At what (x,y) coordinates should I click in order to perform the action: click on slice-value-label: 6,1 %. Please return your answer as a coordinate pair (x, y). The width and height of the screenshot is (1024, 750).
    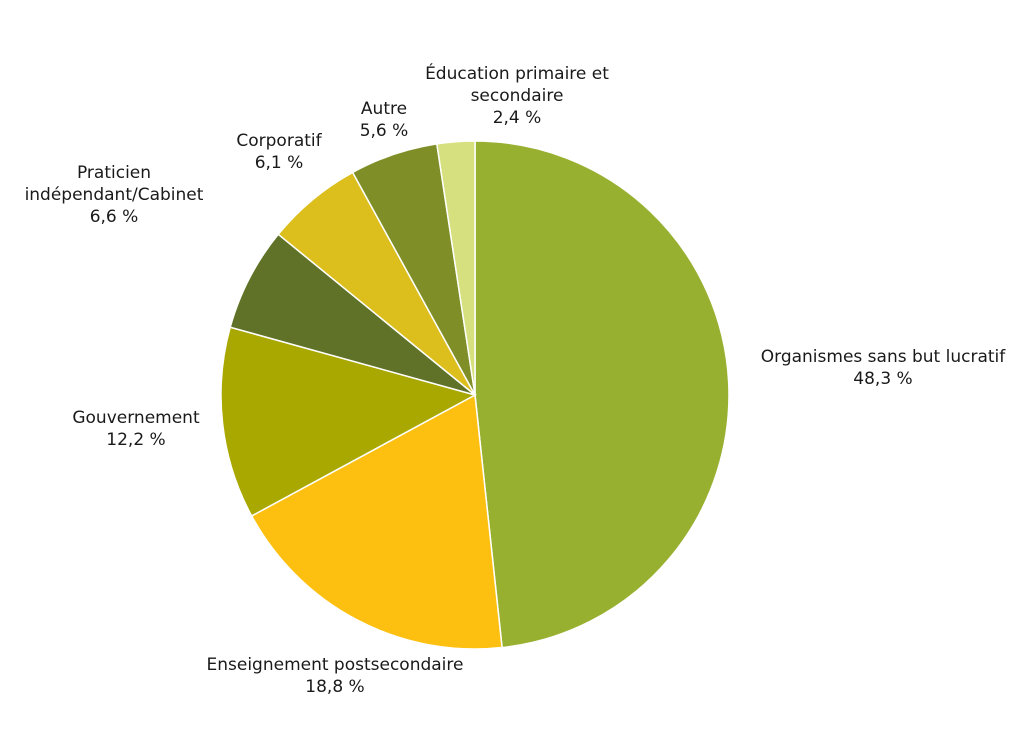
    Looking at the image, I should click on (279, 163).